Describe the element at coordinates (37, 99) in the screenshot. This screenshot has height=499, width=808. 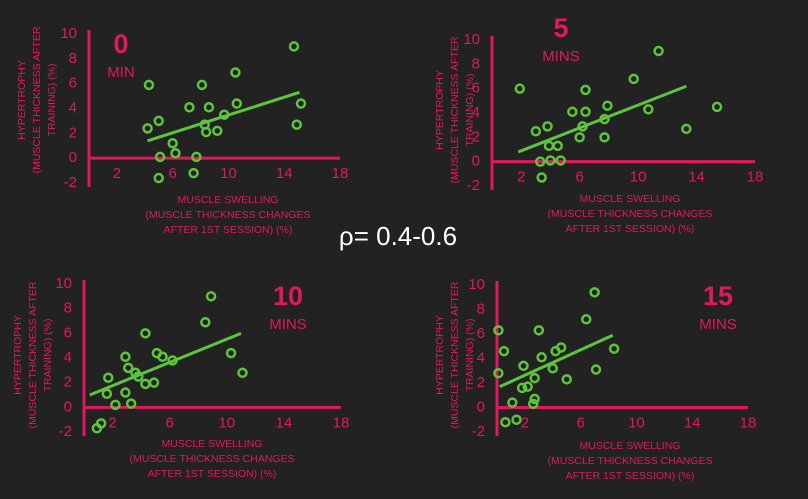
I see `y-axis-label: (MUSCLE THICKNESS AFTER` at that location.